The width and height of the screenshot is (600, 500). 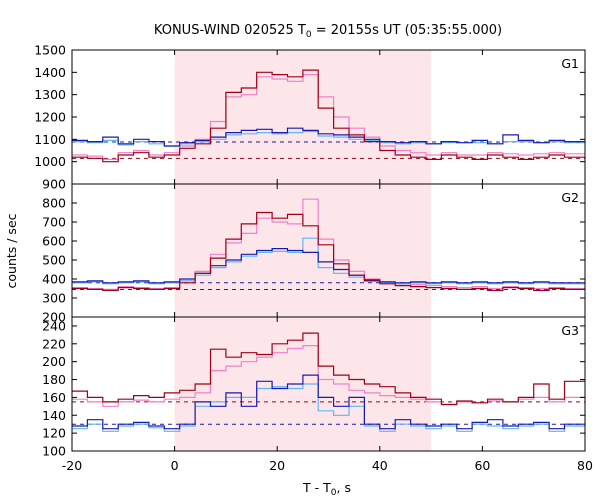 I want to click on y-tick-label: 500, so click(x=54, y=260).